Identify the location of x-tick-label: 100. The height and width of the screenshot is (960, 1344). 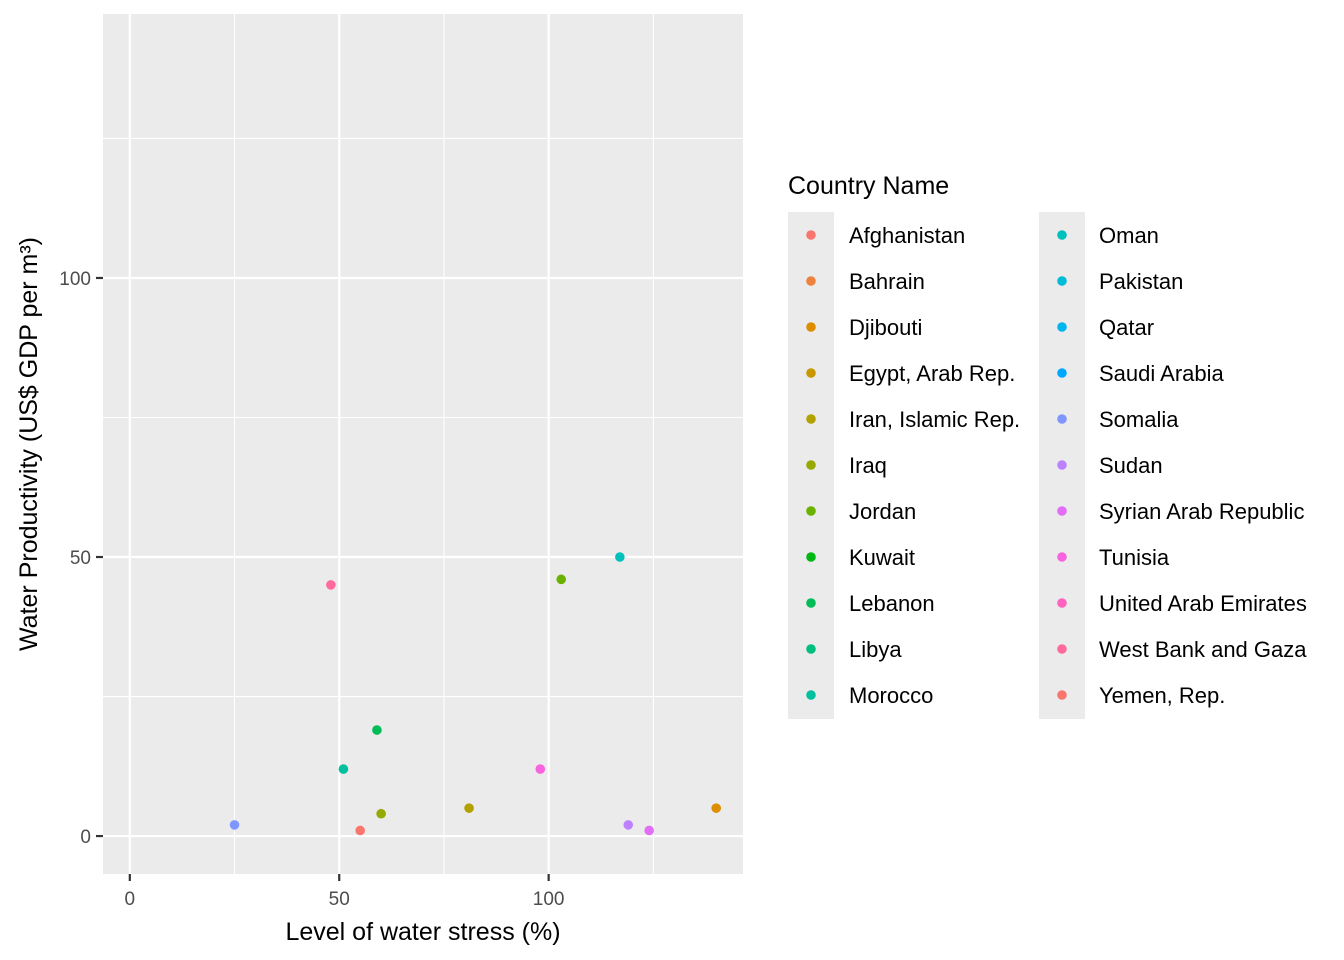
(549, 899).